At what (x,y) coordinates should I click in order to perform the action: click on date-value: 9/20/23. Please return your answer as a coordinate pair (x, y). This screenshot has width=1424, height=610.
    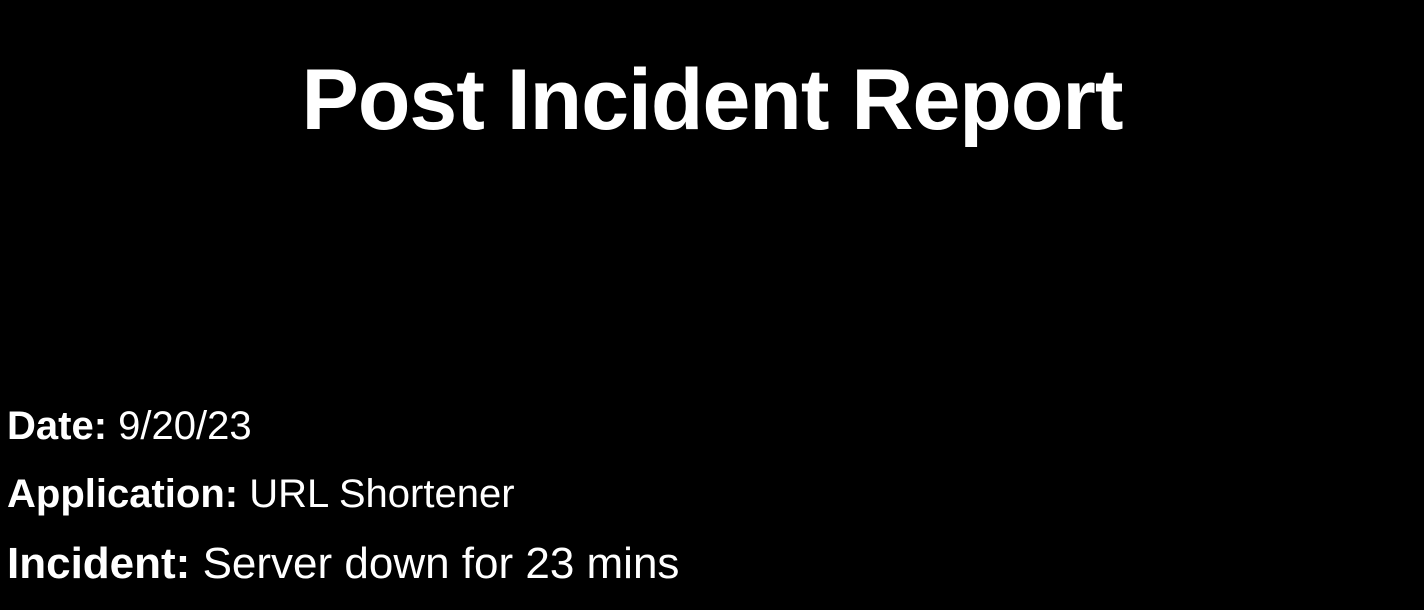
    Looking at the image, I should click on (185, 426).